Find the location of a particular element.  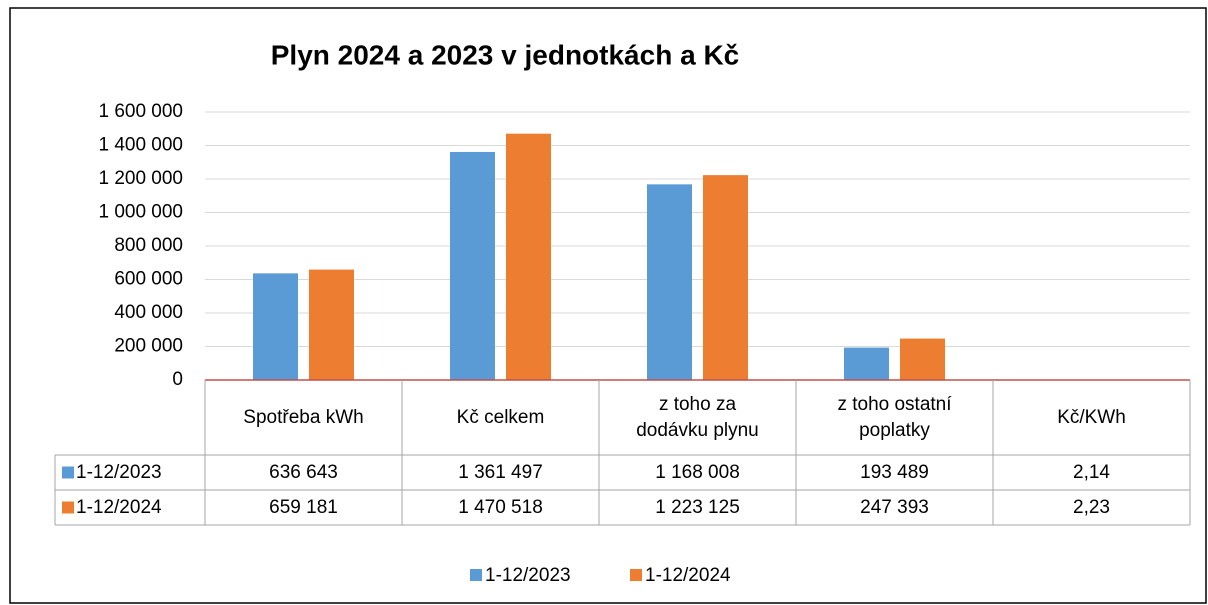

table-value: 2,14 is located at coordinates (1091, 472).